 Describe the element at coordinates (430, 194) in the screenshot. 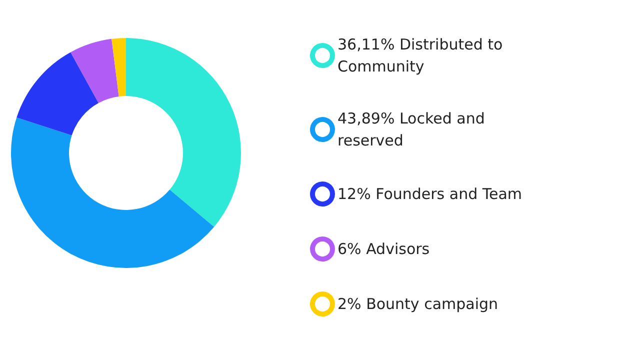

I see `legend-label: 12% Founders and Team` at that location.